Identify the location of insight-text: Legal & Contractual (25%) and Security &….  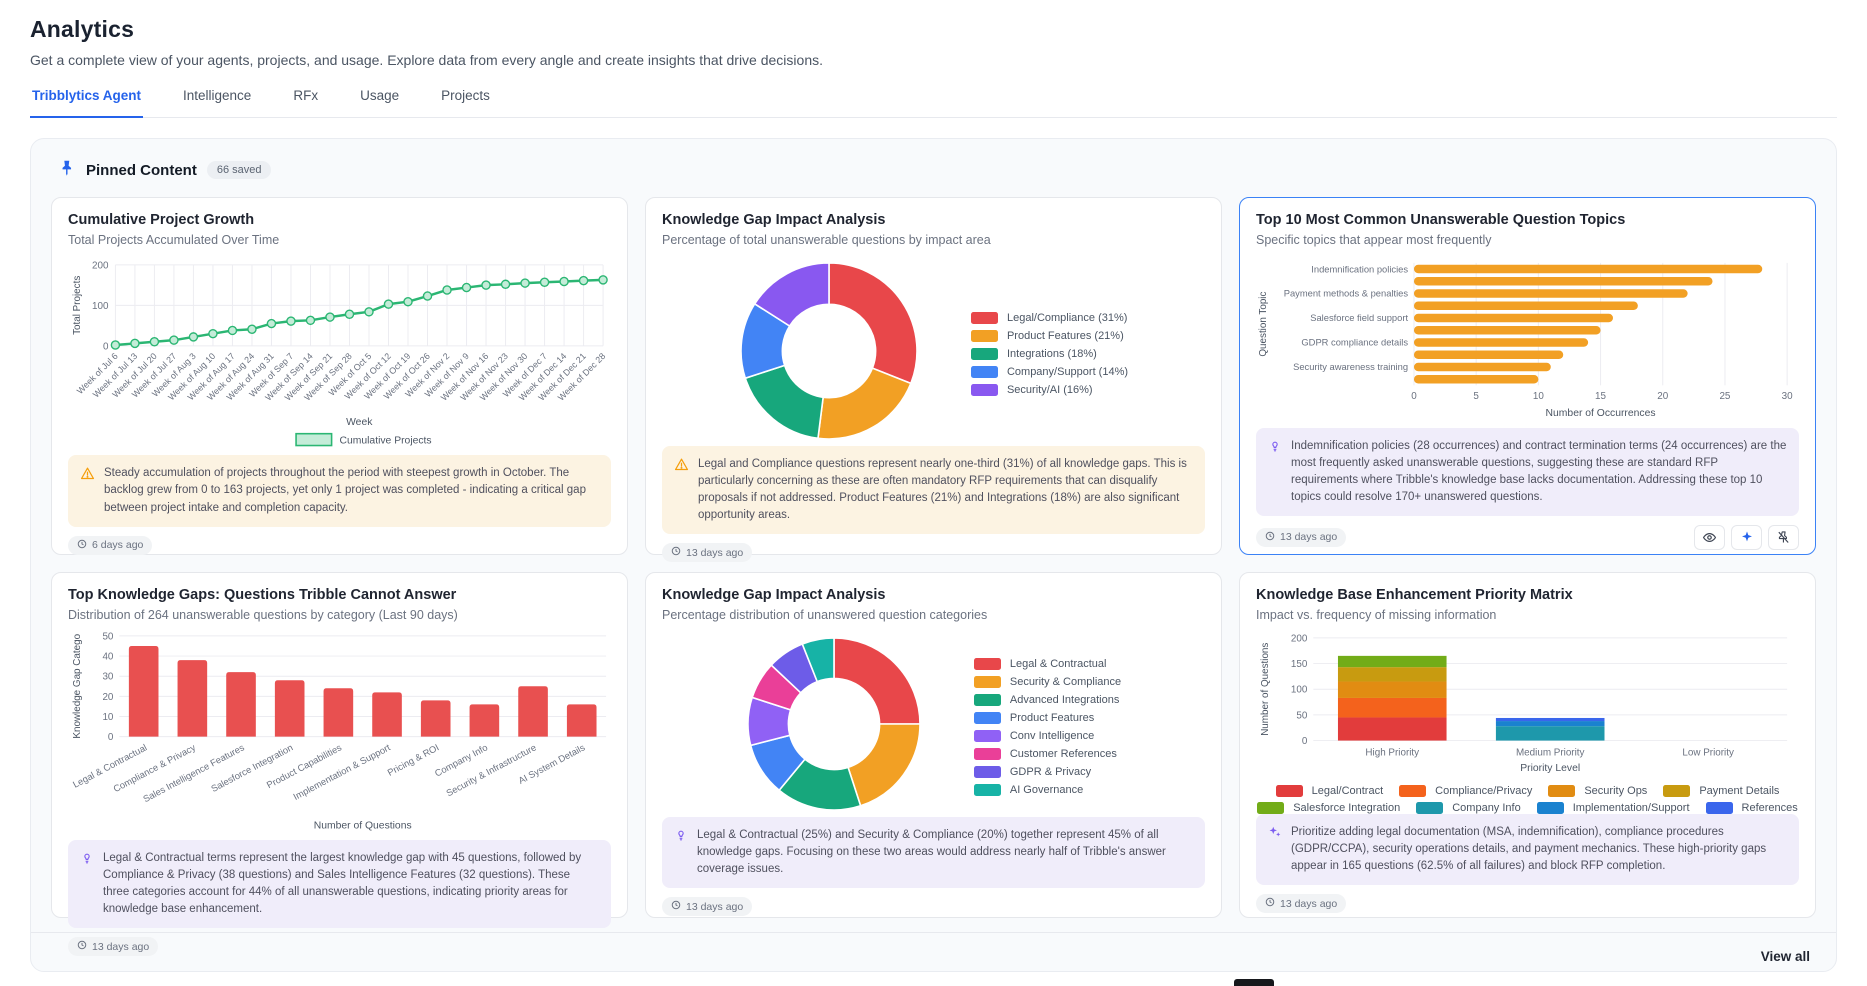
(931, 852).